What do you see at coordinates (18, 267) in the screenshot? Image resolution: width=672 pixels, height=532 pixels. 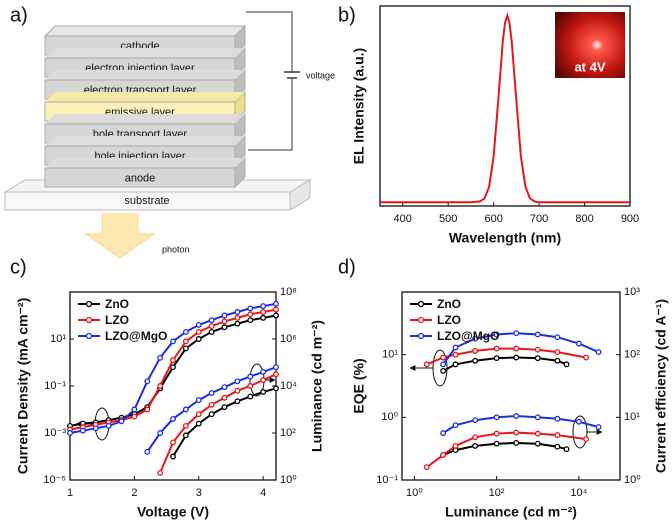 I see `panel-label: c)` at bounding box center [18, 267].